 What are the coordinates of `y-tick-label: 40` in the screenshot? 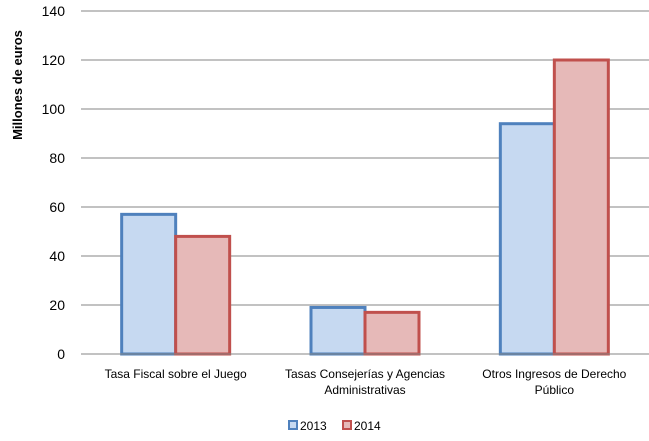 It's located at (57, 256).